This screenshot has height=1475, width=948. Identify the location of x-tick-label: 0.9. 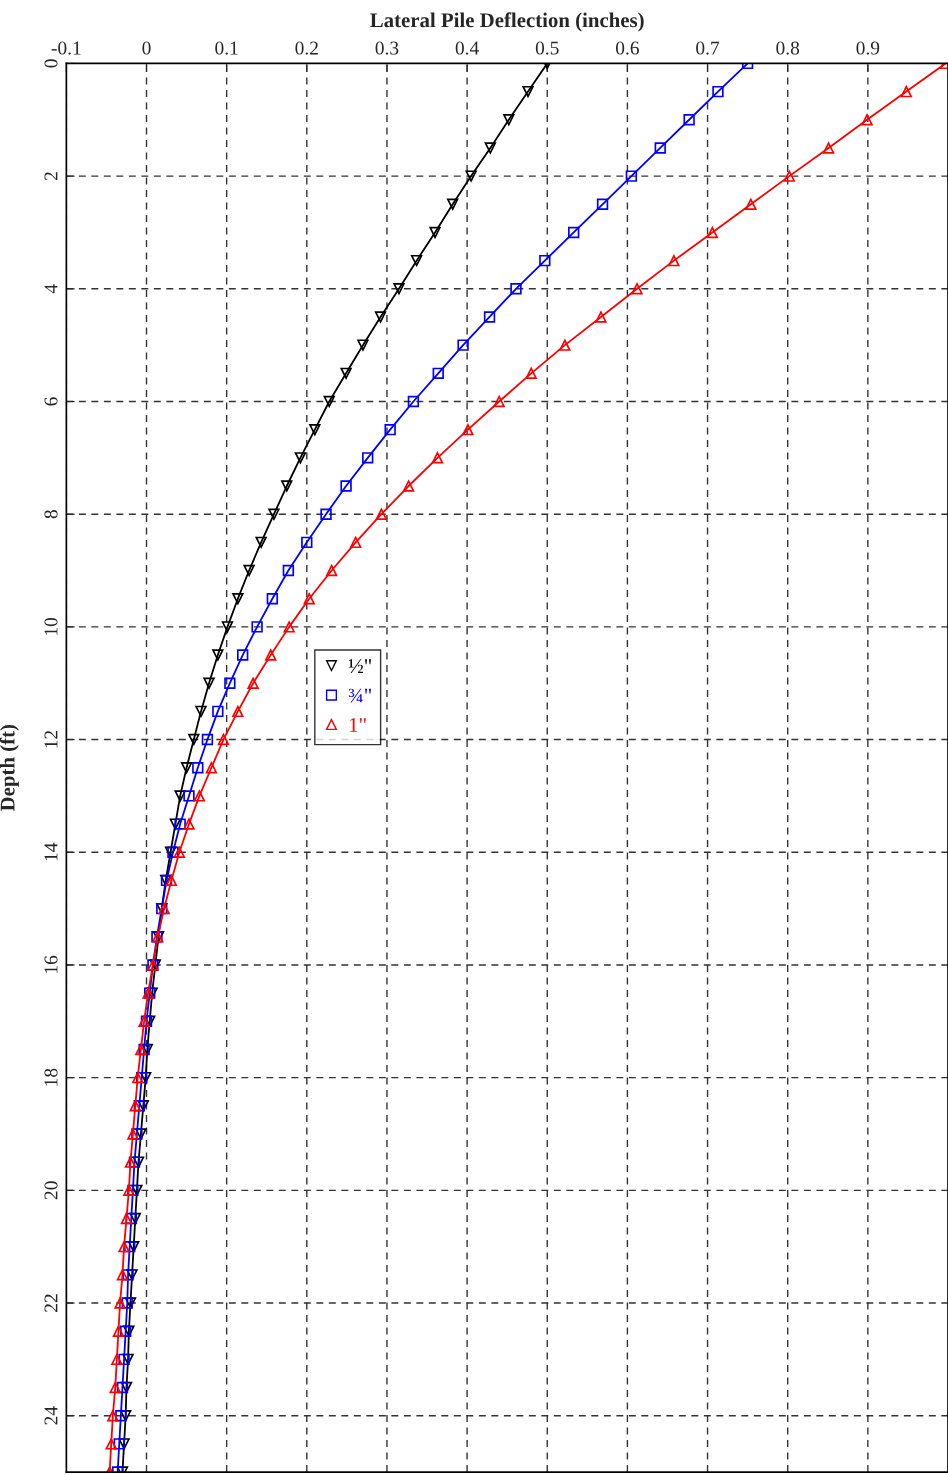
(868, 48).